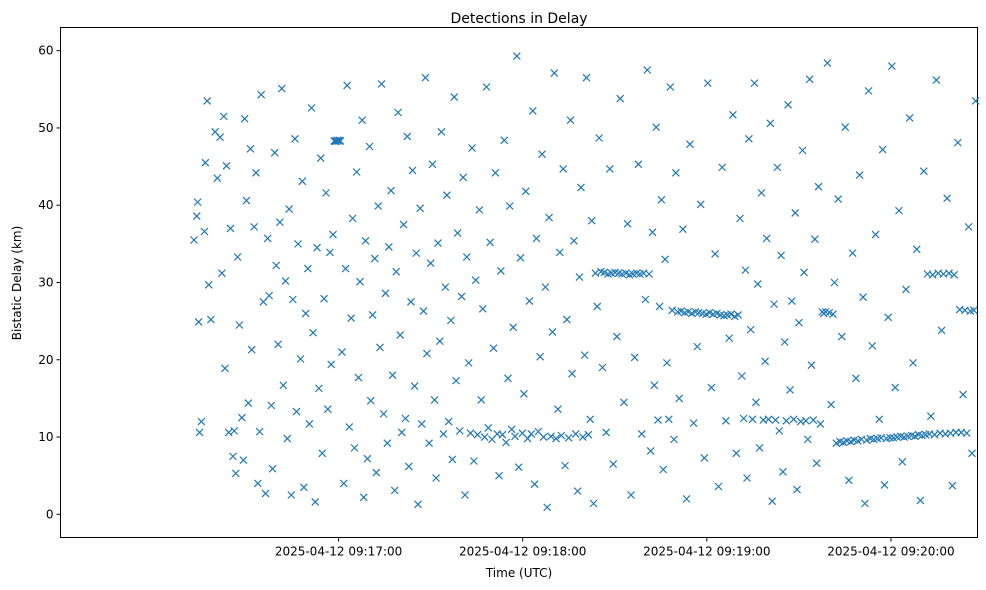 The width and height of the screenshot is (986, 590). What do you see at coordinates (45, 51) in the screenshot?
I see `y-tick-label: 60` at bounding box center [45, 51].